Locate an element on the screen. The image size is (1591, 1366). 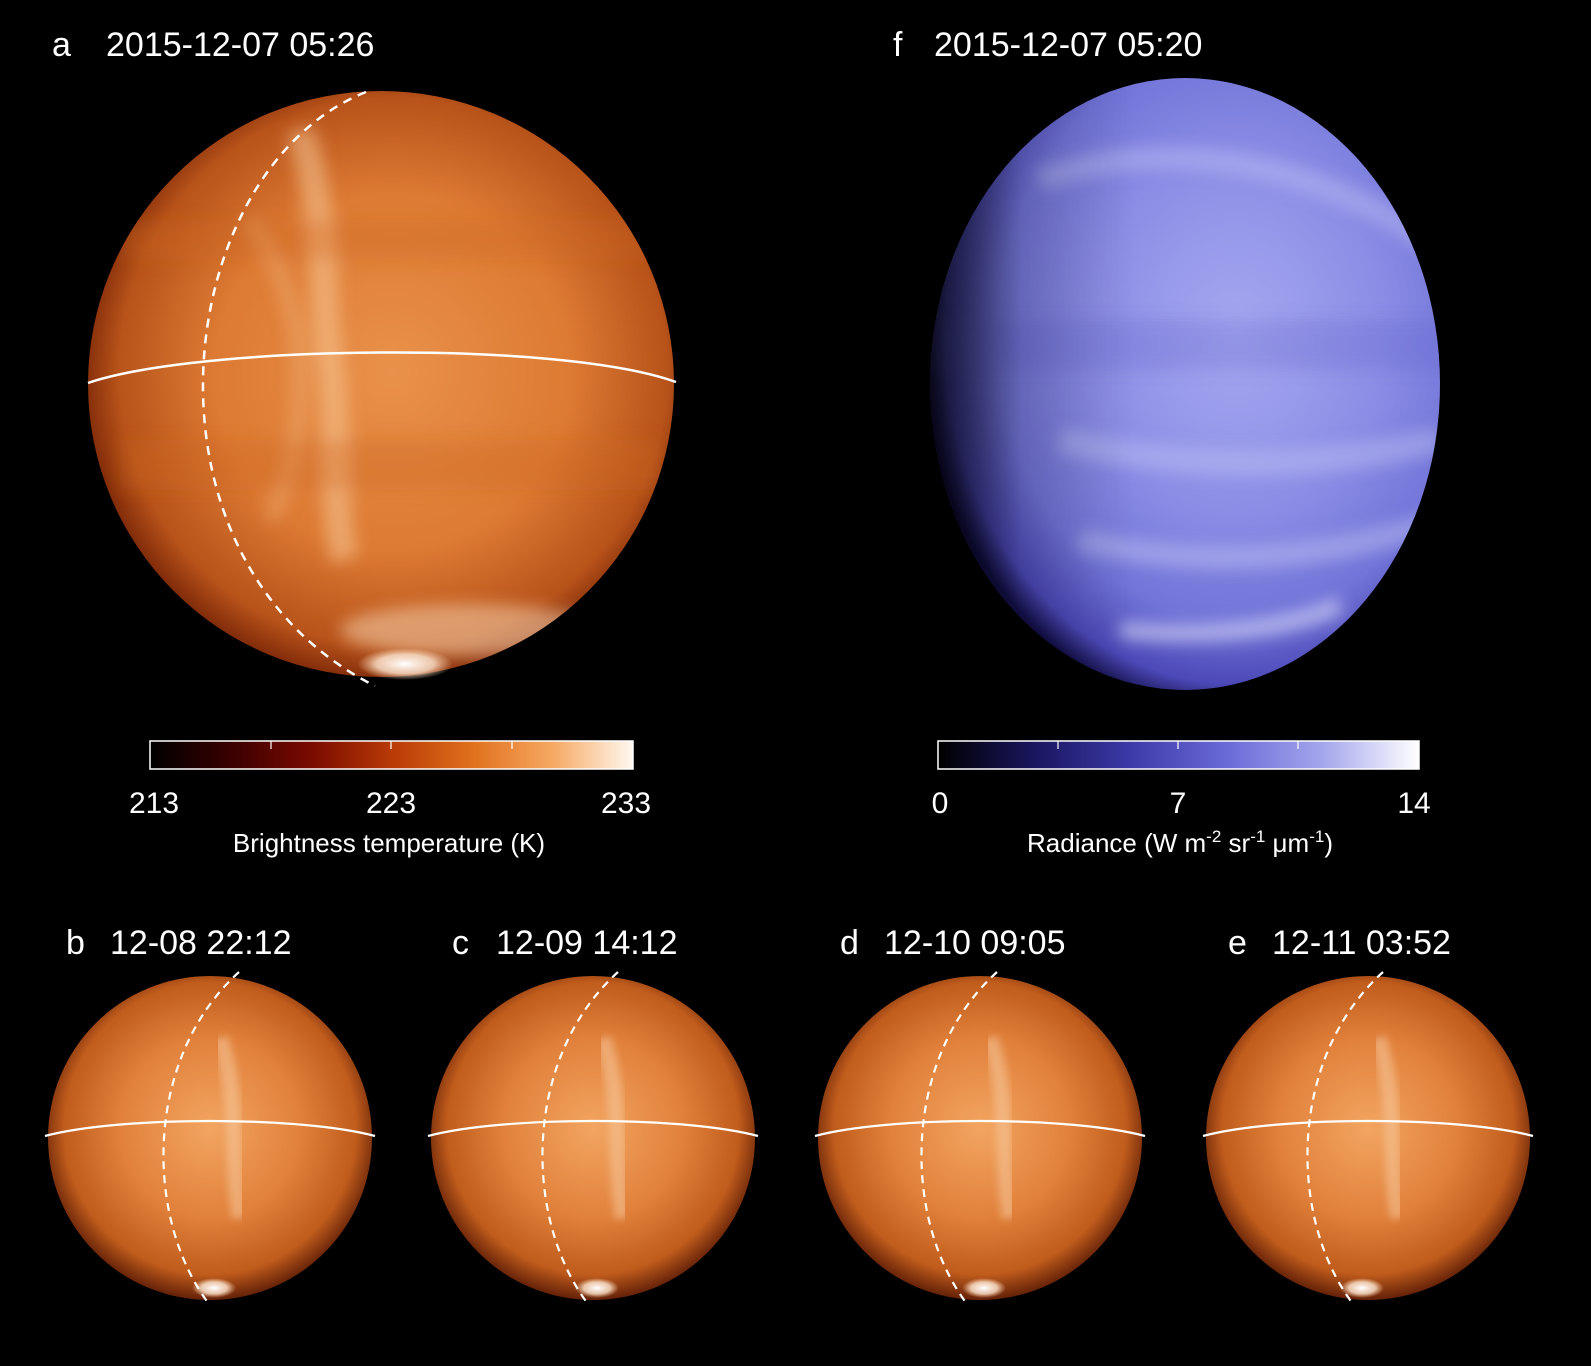
panel-e: e 12-11 03:52 is located at coordinates (1368, 1114).